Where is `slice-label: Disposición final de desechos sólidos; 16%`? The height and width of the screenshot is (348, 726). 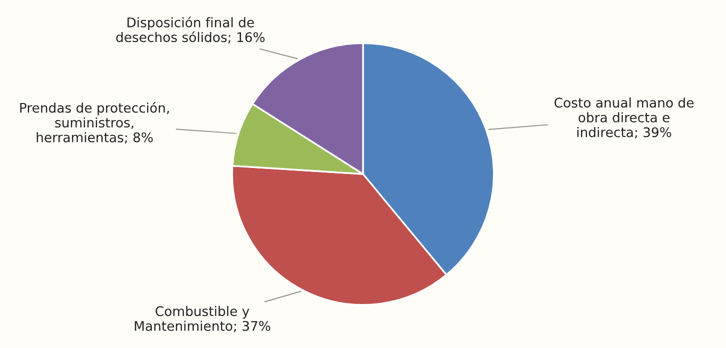
slice-label: Disposición final de desechos sólidos; 16% is located at coordinates (190, 30).